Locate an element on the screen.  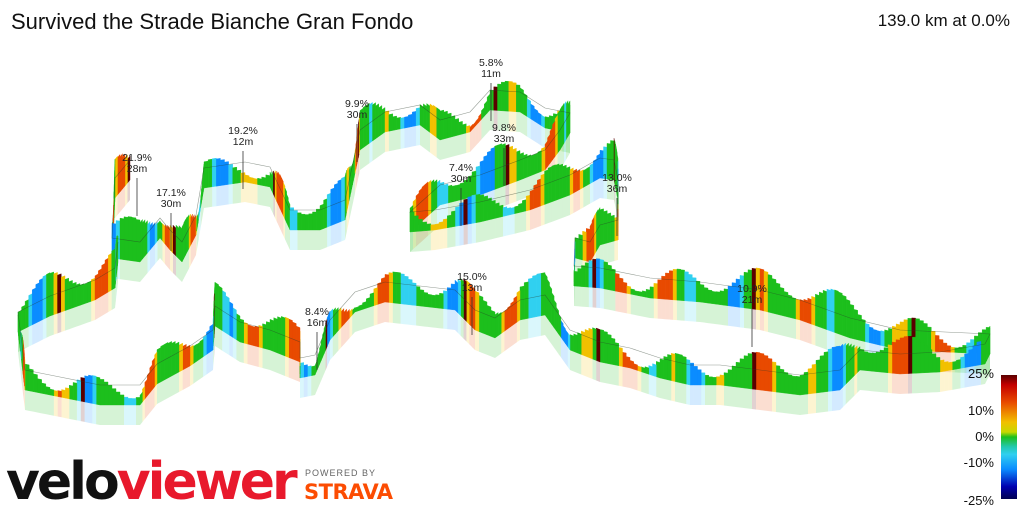
climb-length-label: 12m is located at coordinates (243, 142).